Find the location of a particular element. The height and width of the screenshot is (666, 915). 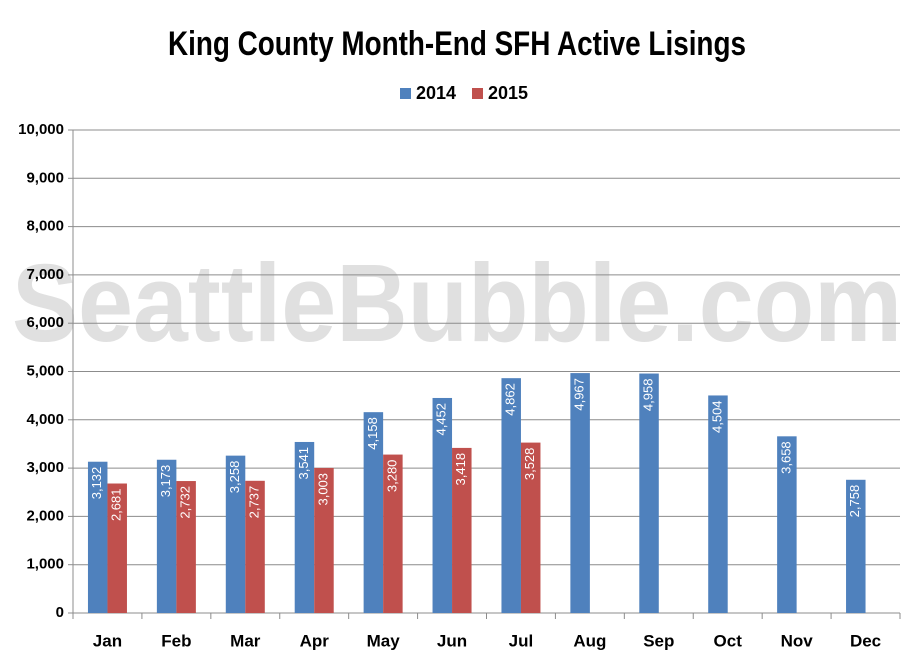

value-label: 4,862 is located at coordinates (510, 399).